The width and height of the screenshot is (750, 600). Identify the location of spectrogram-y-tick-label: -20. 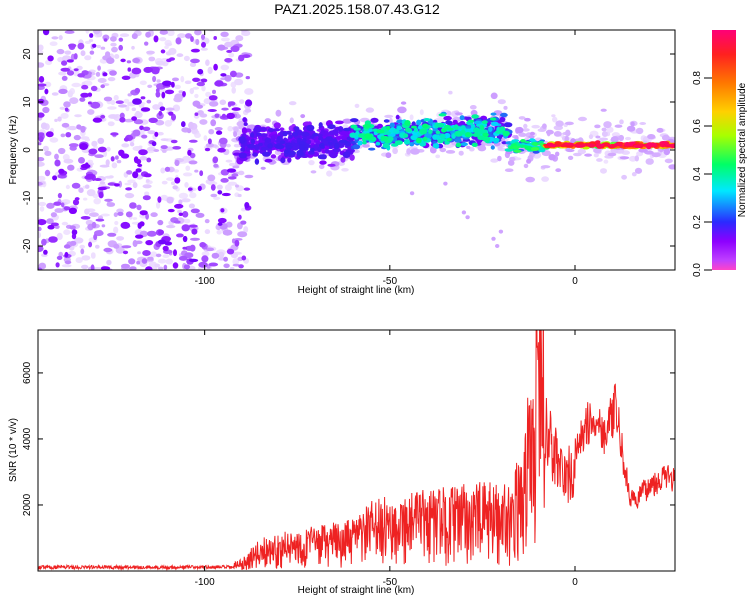
(27, 245).